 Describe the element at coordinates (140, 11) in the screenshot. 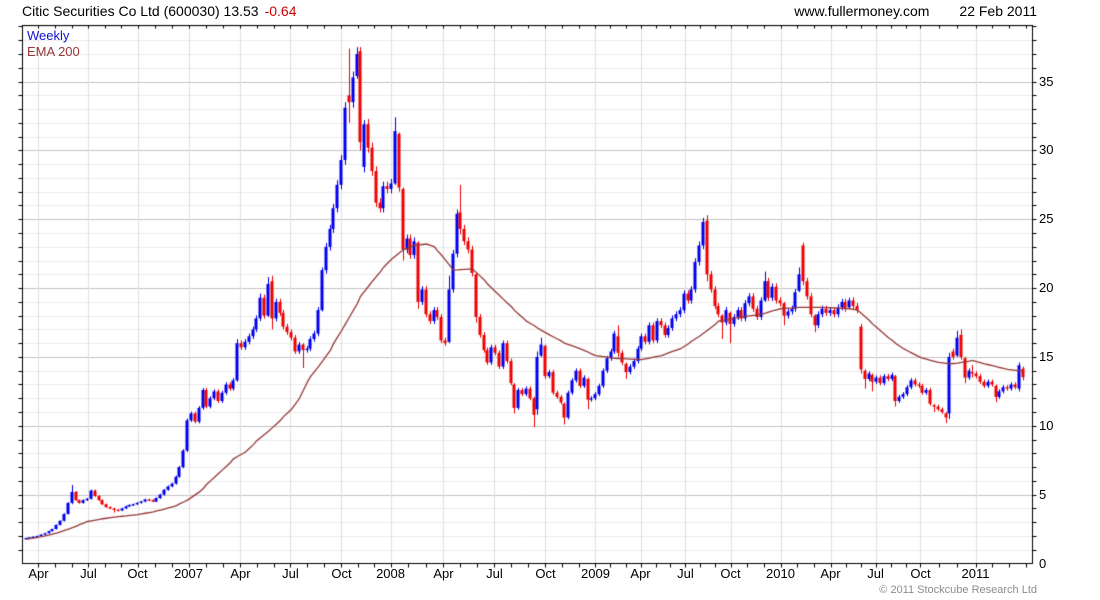

I see `instrument-title: Citic Securities Co Ltd (600030) 13.53` at that location.